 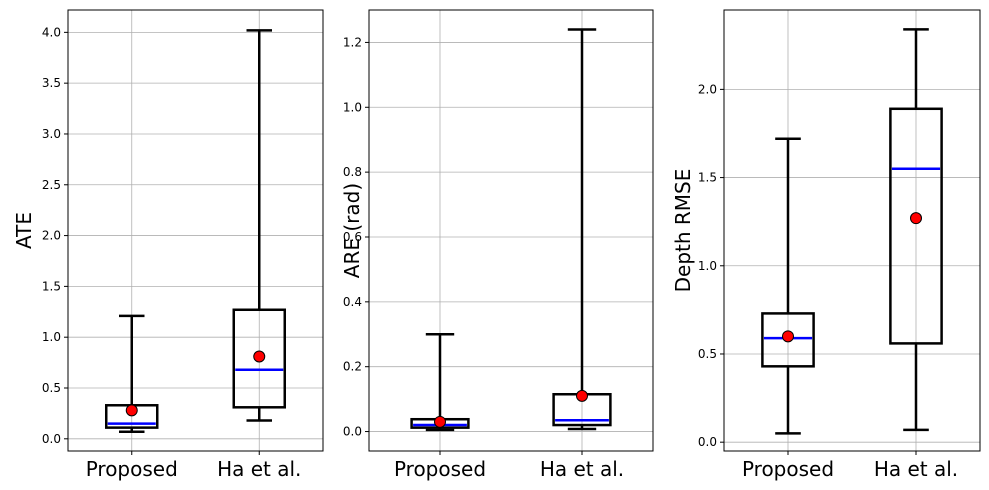 I want to click on y-axis-label: ARE (rad), so click(x=352, y=230).